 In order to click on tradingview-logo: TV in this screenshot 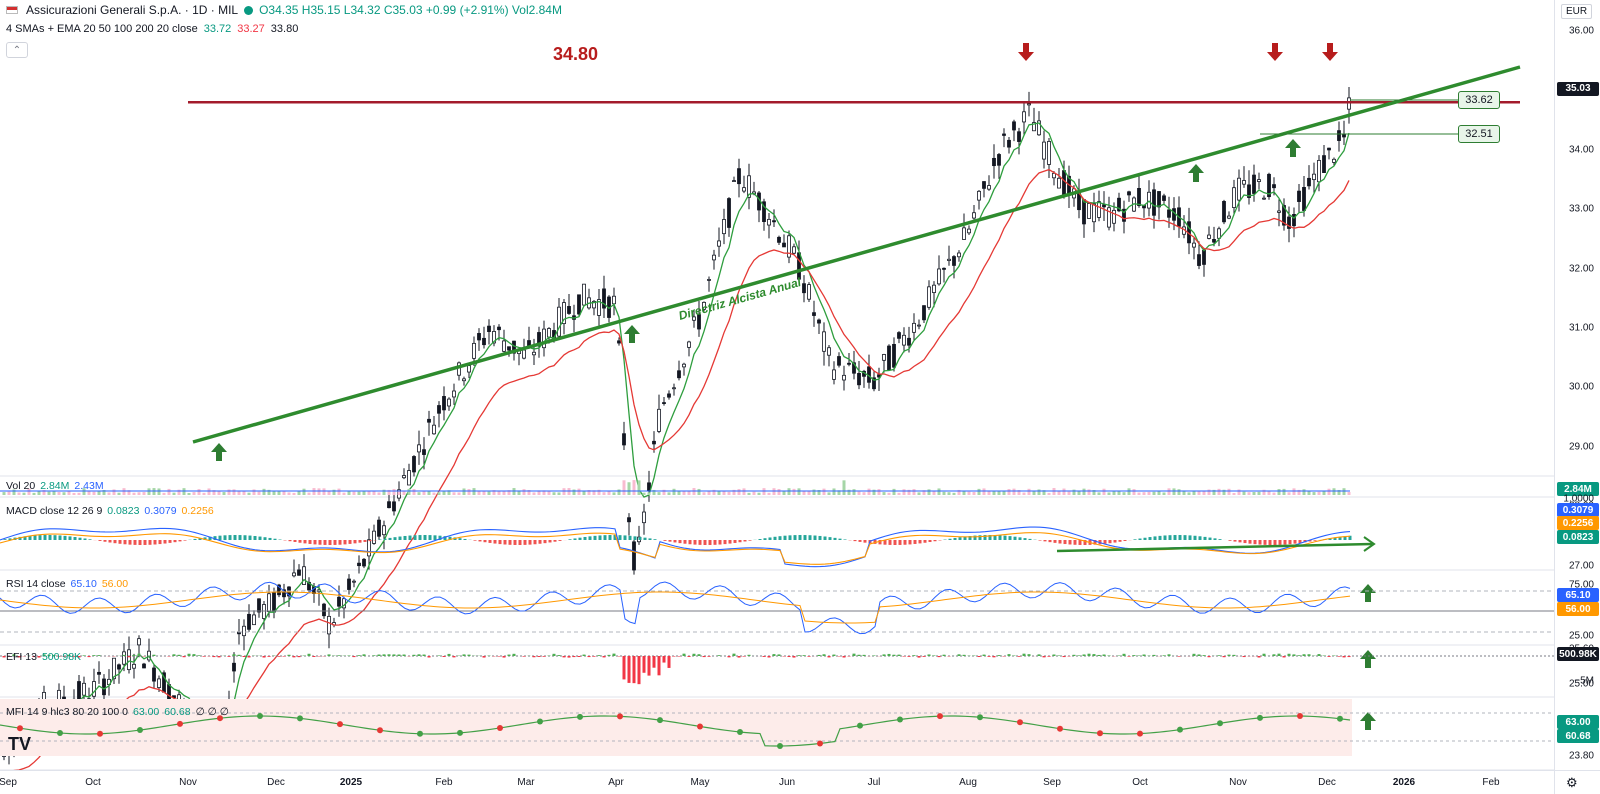, I will do `click(20, 744)`.